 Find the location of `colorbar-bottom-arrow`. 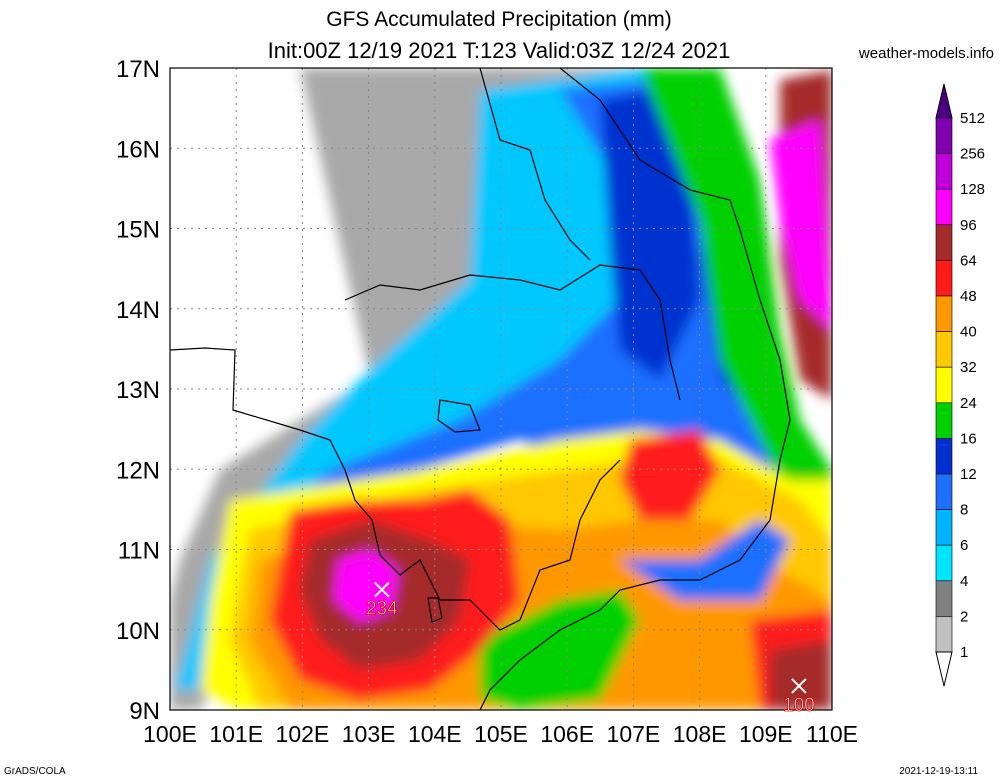

colorbar-bottom-arrow is located at coordinates (944, 669).